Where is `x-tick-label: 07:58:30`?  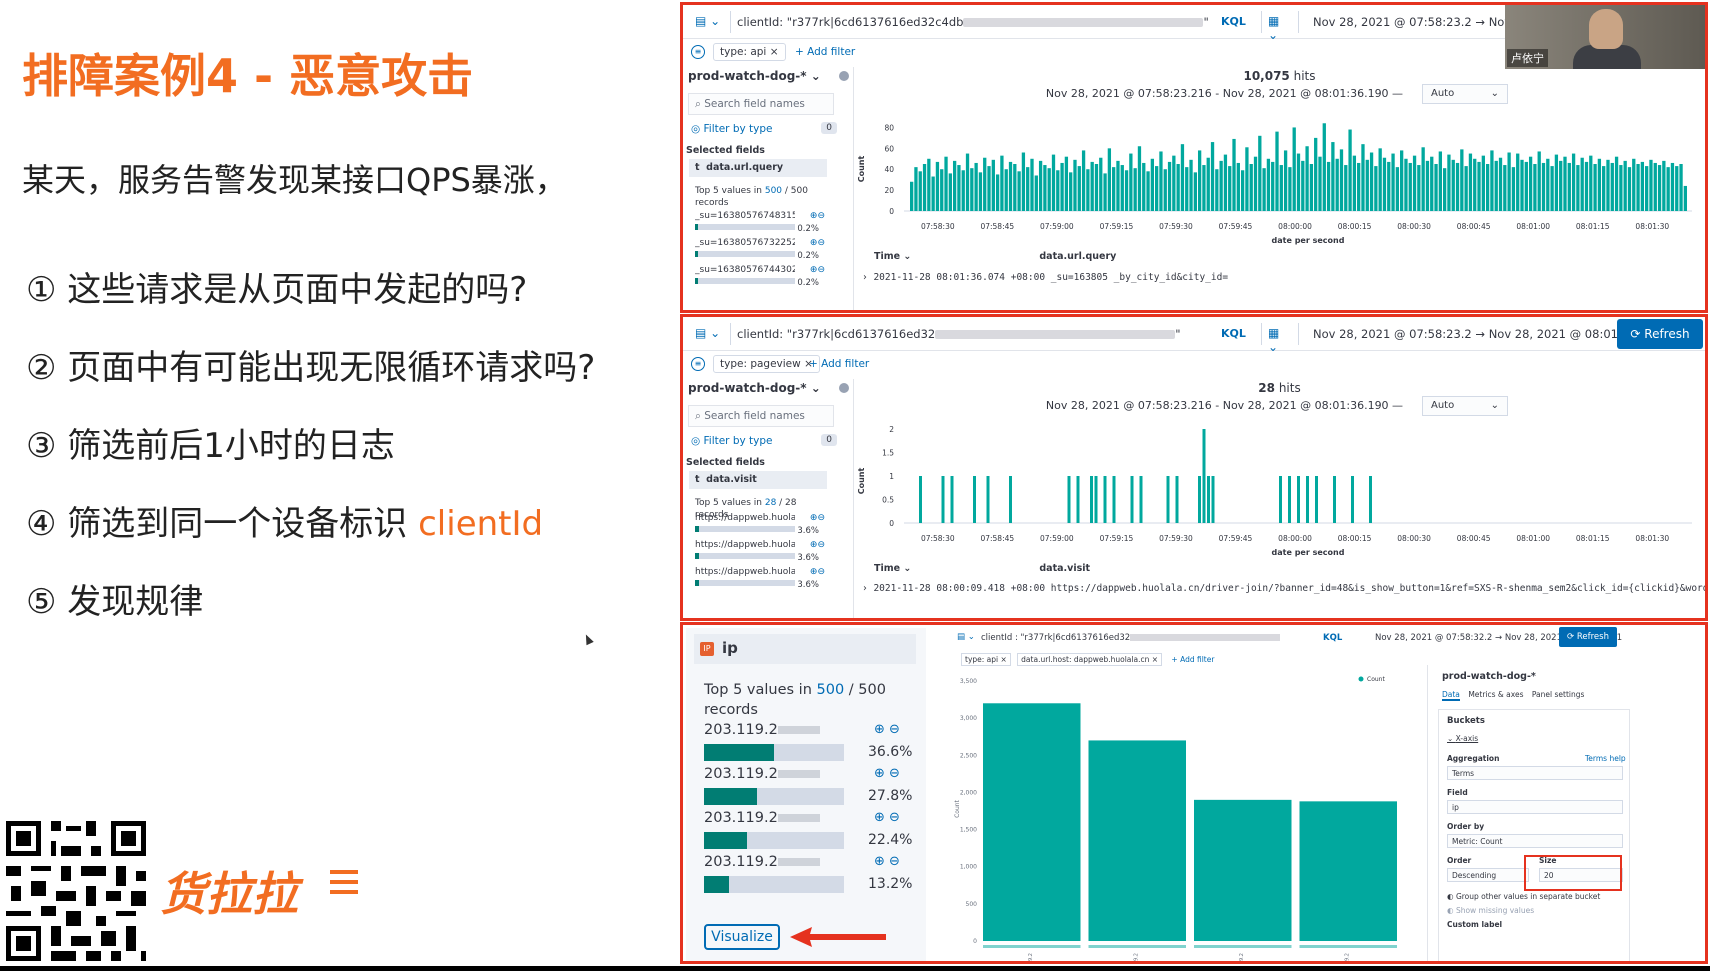
x-tick-label: 07:58:30 is located at coordinates (938, 538).